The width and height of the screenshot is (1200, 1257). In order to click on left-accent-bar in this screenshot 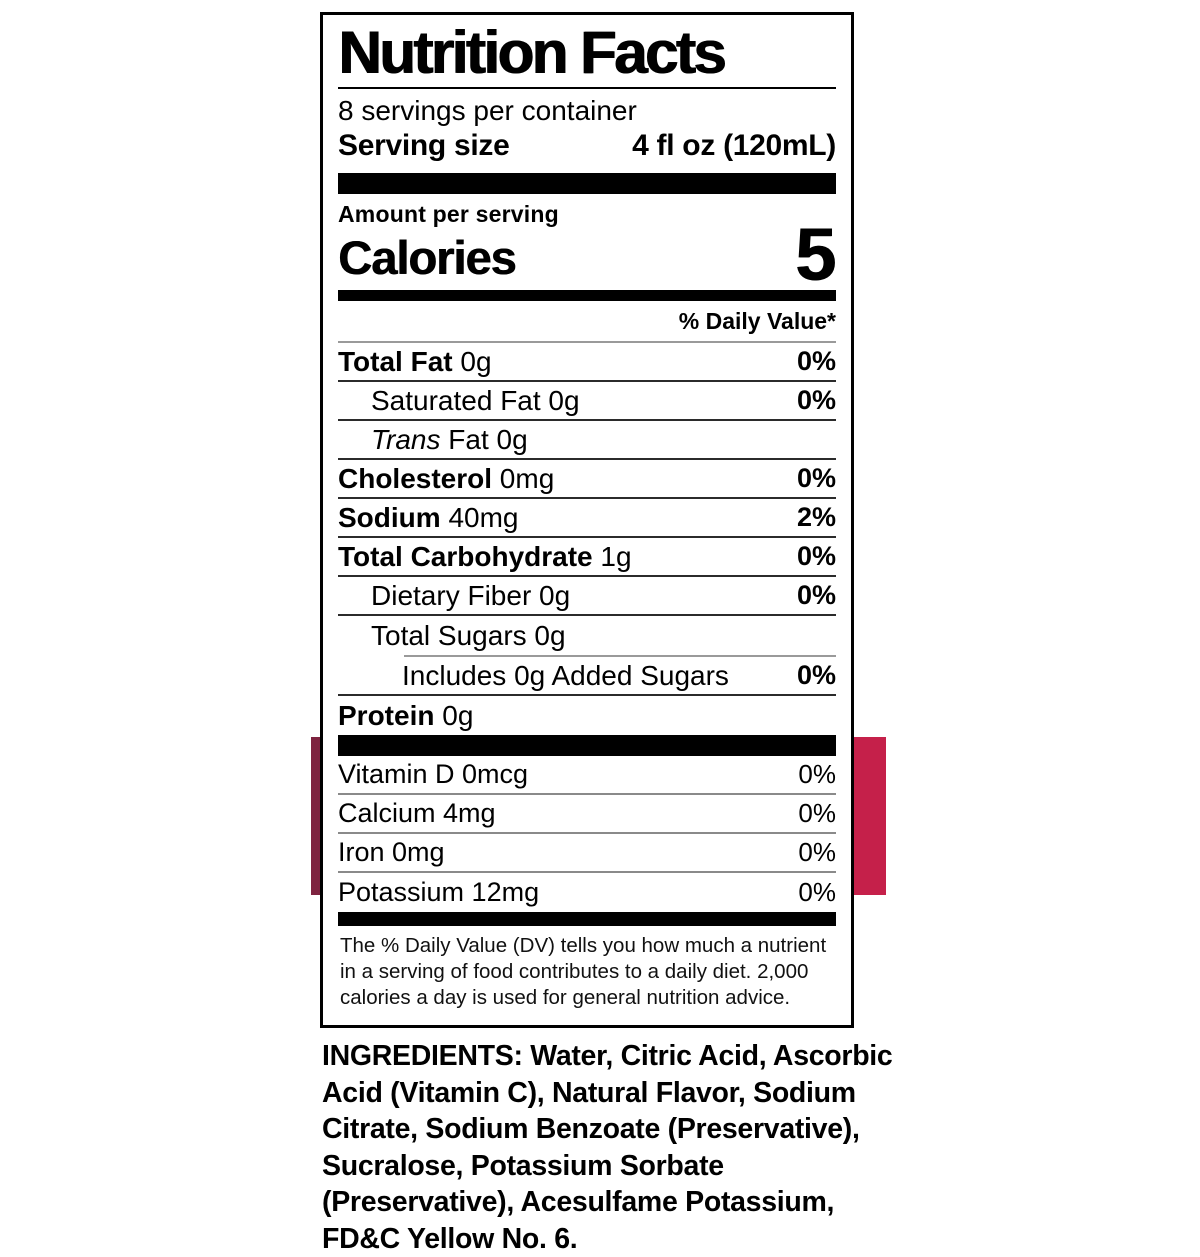, I will do `click(316, 816)`.